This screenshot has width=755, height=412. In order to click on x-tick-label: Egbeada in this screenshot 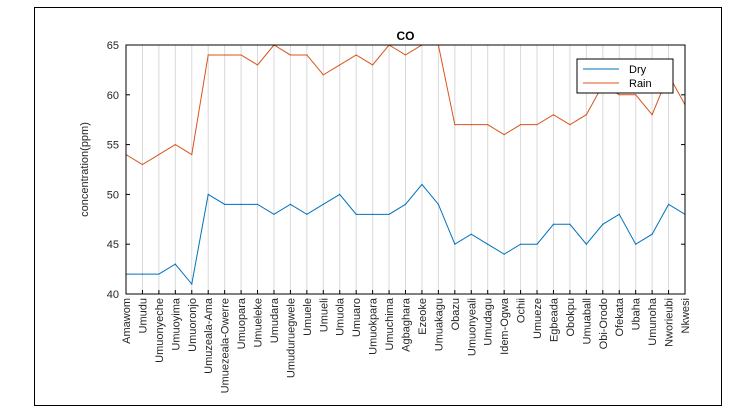, I will do `click(554, 319)`.